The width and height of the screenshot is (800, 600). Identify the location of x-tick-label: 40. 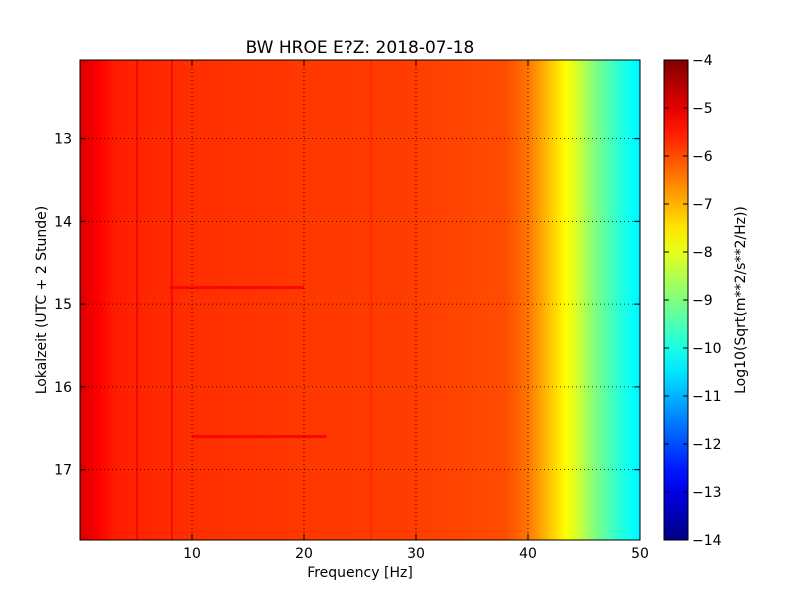
(528, 554).